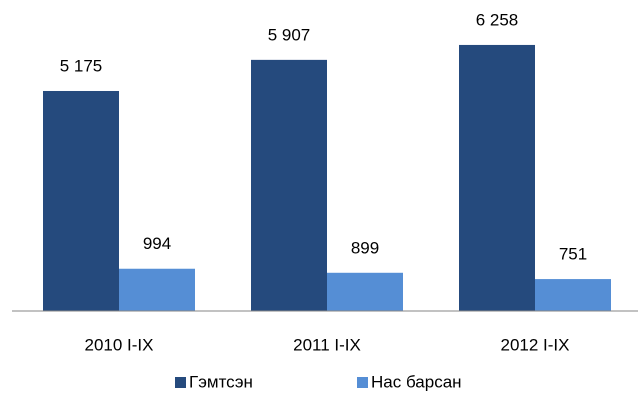  What do you see at coordinates (119, 344) in the screenshot?
I see `x-tick-label: 2010 I-IX` at bounding box center [119, 344].